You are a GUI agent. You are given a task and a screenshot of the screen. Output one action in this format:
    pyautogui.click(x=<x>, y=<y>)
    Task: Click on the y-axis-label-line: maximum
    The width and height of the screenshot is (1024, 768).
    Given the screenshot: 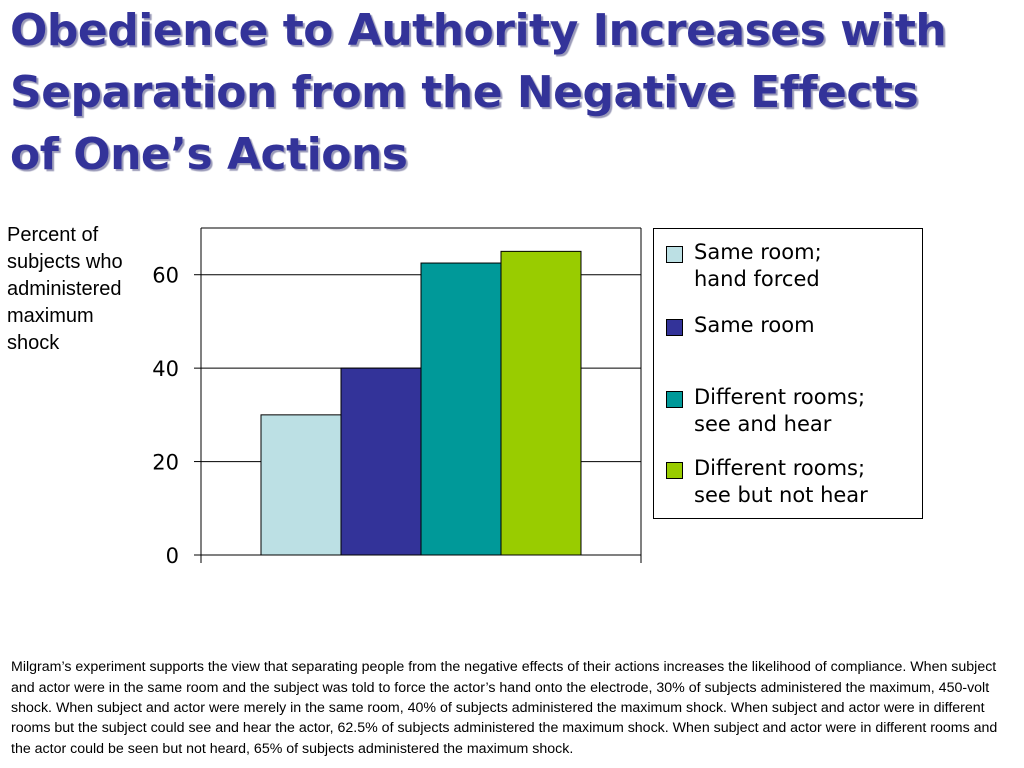 What is the action you would take?
    pyautogui.click(x=50, y=316)
    